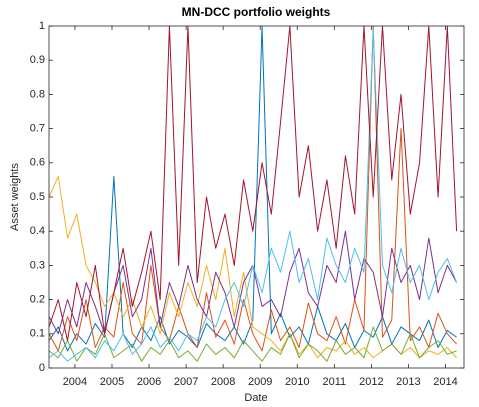 Image resolution: width=479 pixels, height=407 pixels. Describe the element at coordinates (256, 12) in the screenshot. I see `chart-title: MN-DCC portfolio weights` at that location.